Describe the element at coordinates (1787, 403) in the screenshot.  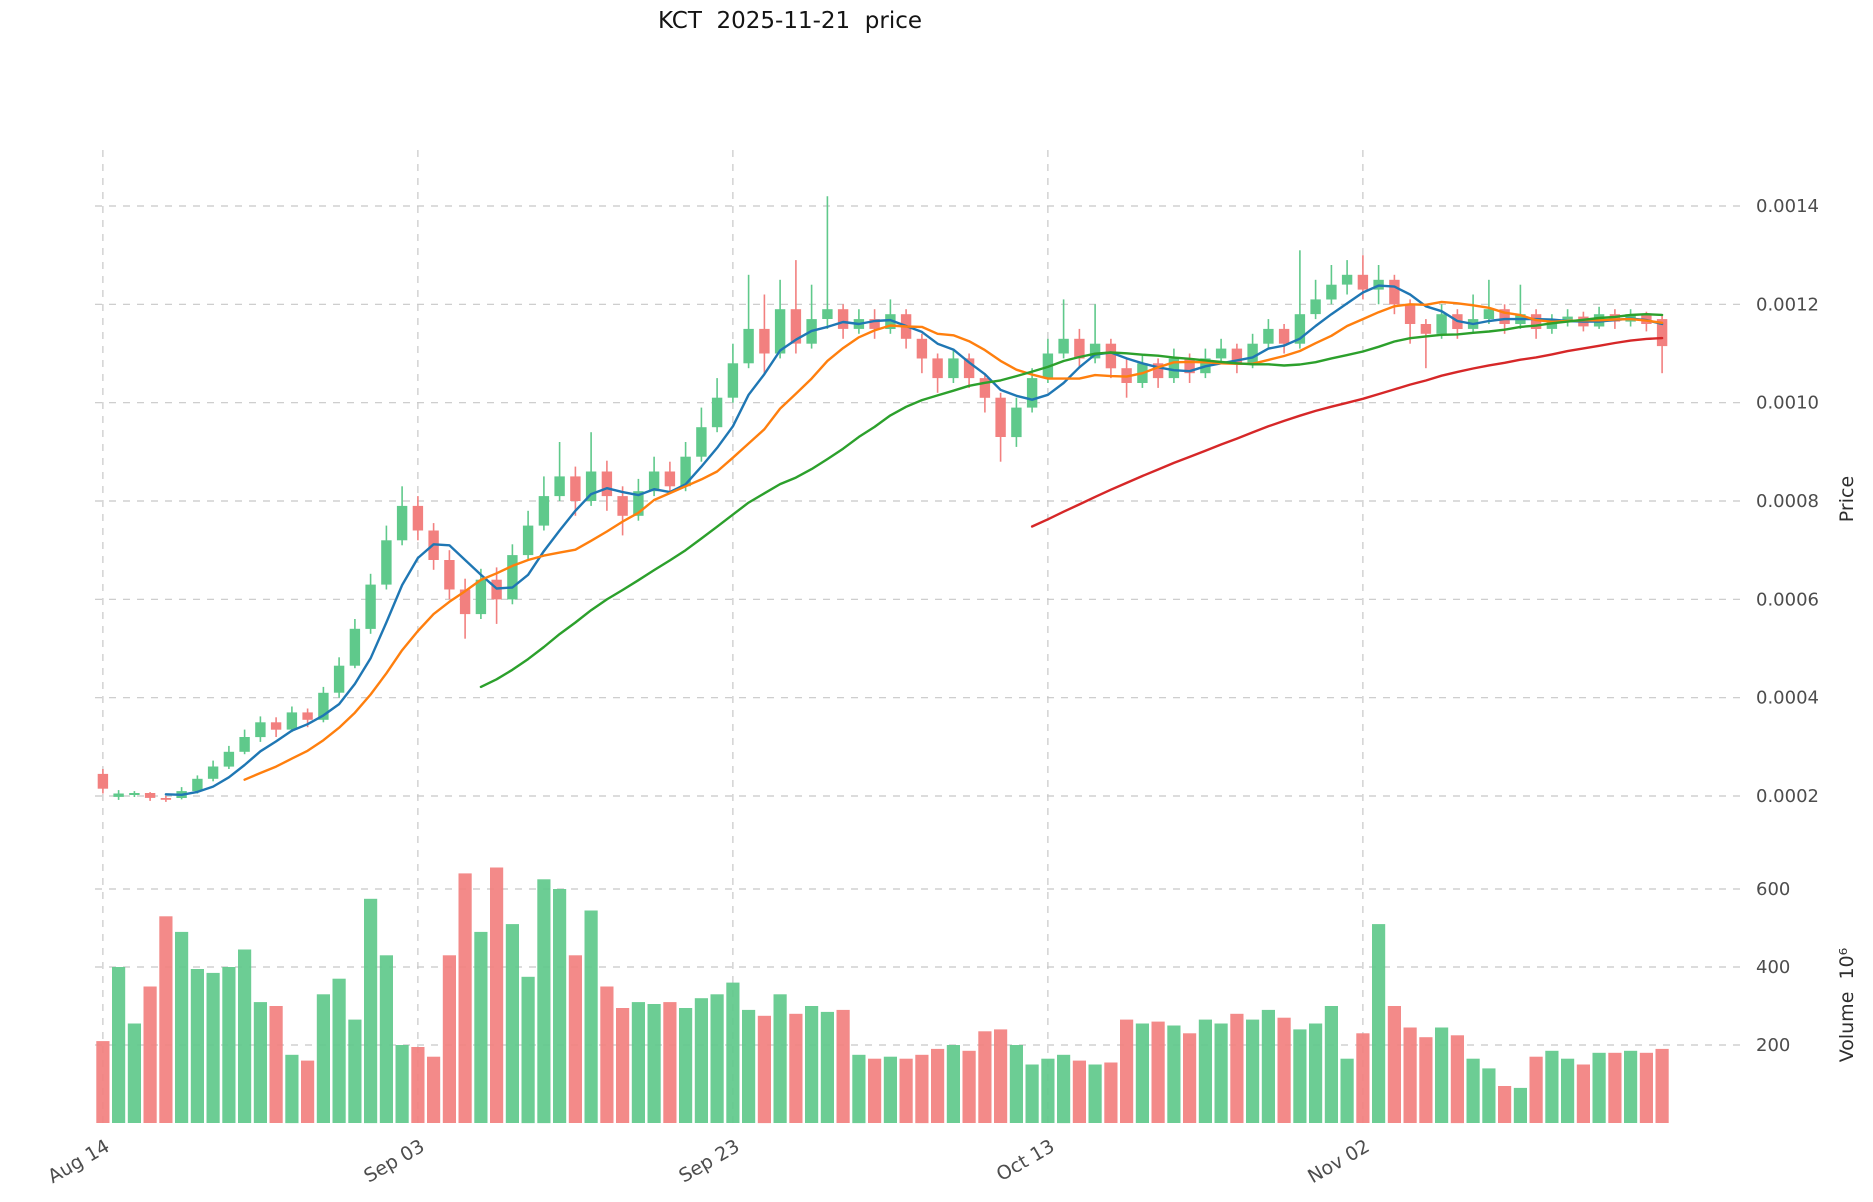
I see `price-tick-label: 0.0010` at that location.